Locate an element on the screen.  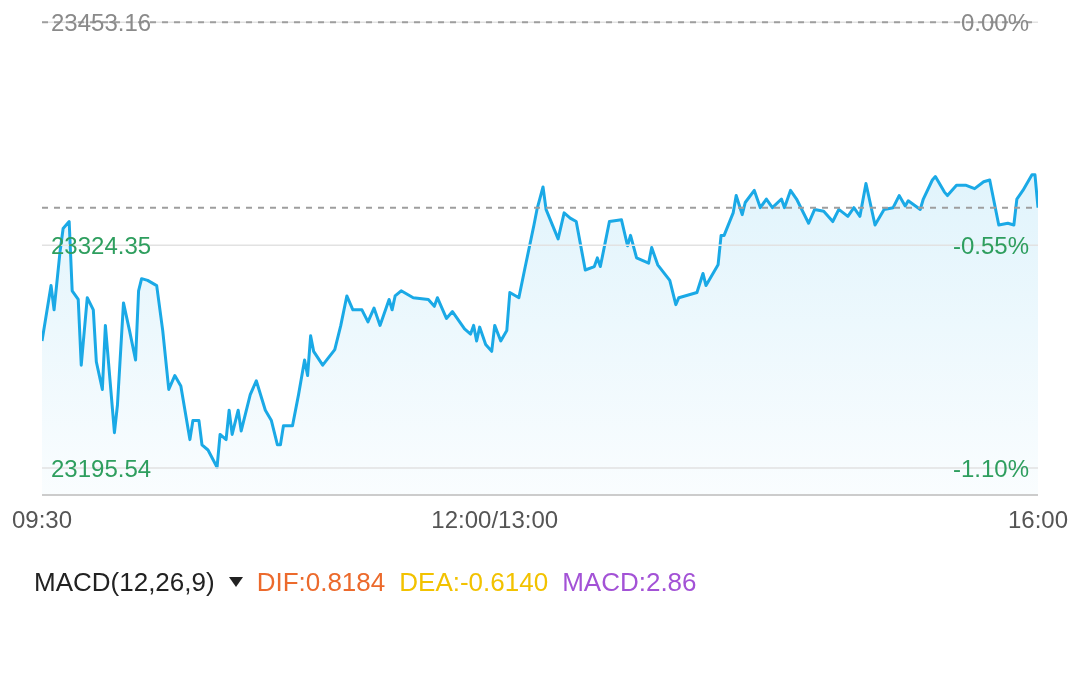
x-tick-label: 16:00 is located at coordinates (1038, 520).